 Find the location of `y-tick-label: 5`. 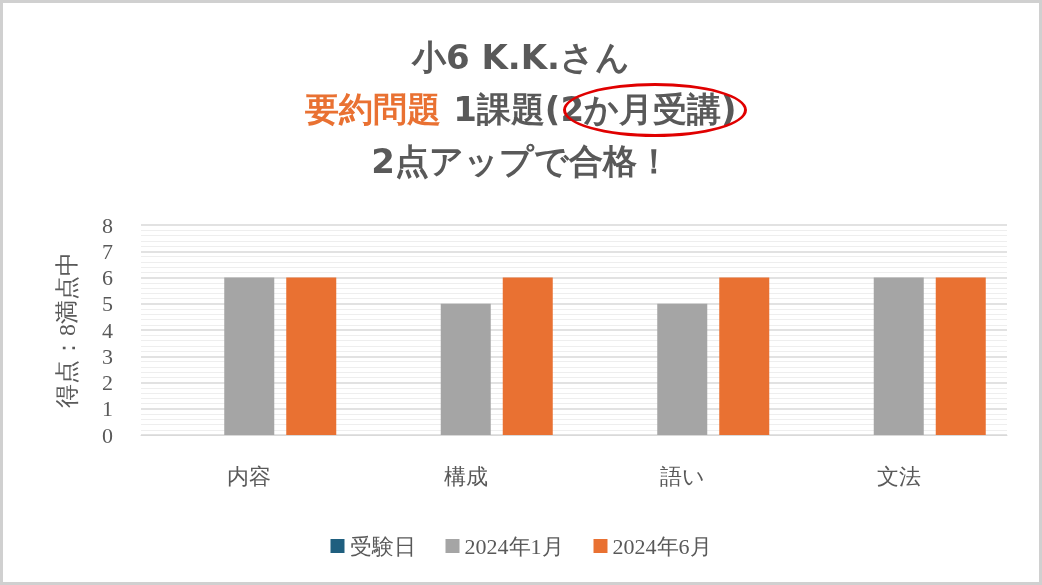

y-tick-label: 5 is located at coordinates (107, 304).